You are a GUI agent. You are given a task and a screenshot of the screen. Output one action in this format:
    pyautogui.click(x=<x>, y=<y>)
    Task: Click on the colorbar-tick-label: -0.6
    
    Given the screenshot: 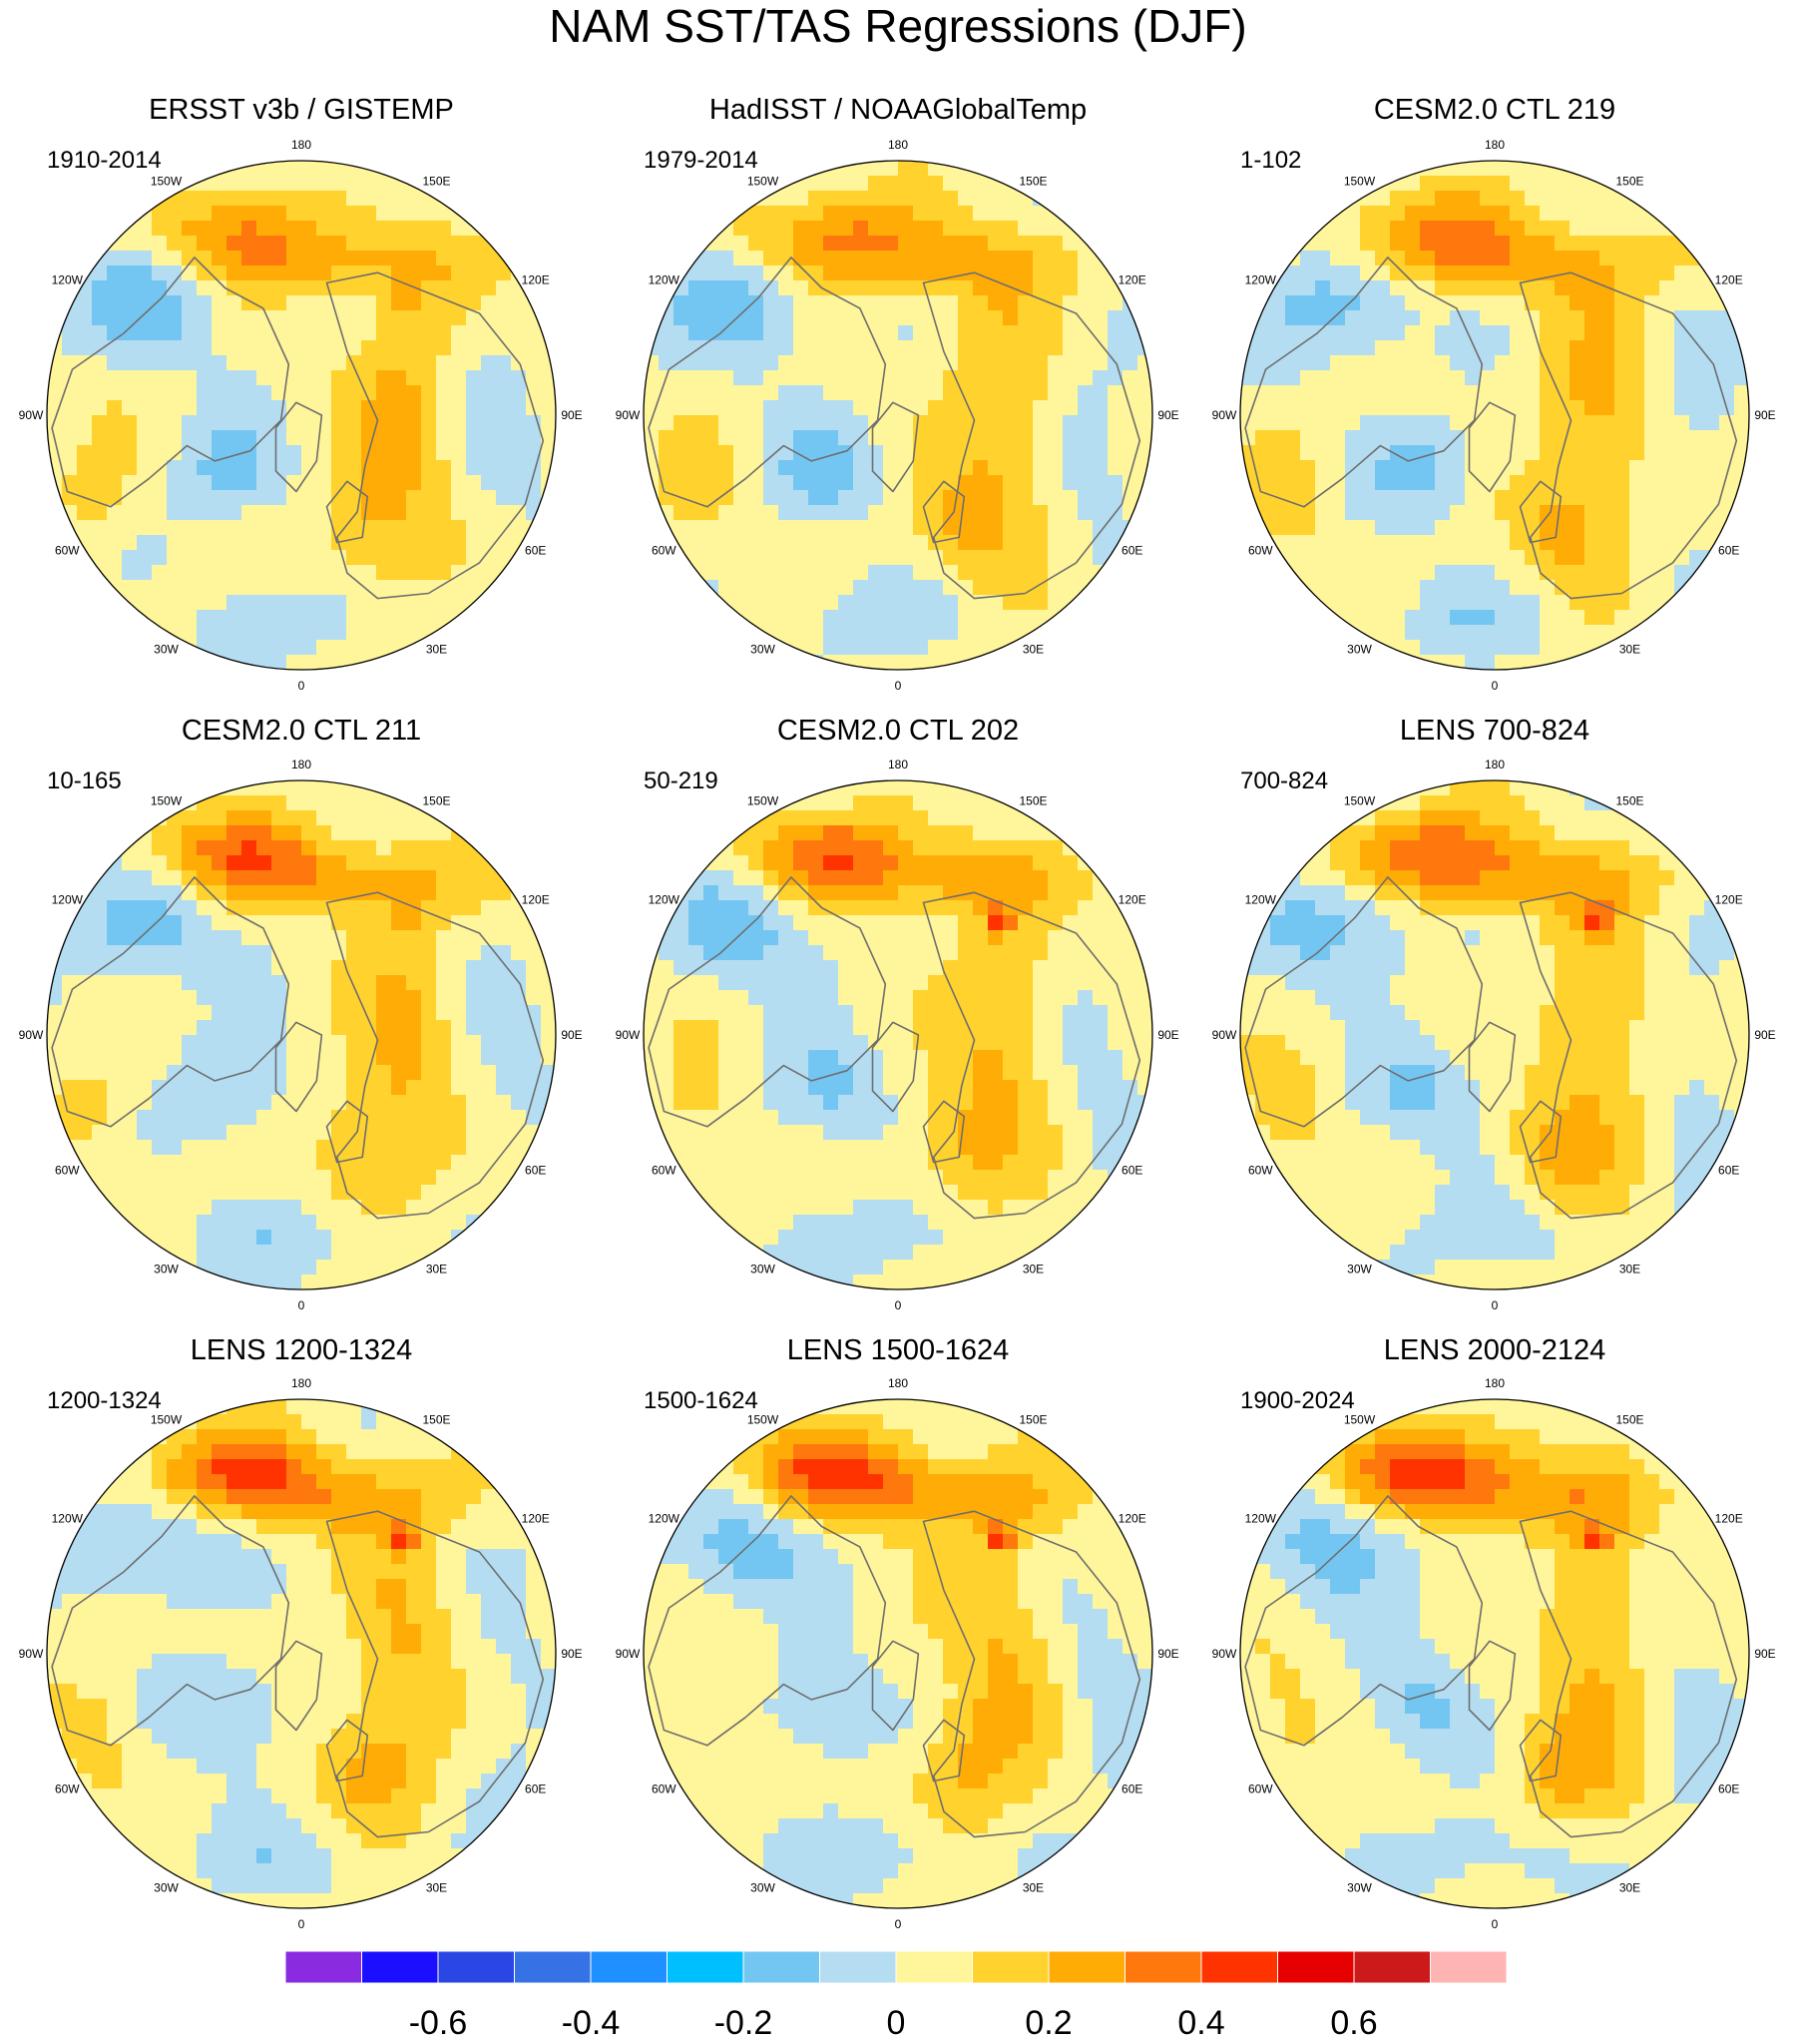 What is the action you would take?
    pyautogui.click(x=438, y=2023)
    